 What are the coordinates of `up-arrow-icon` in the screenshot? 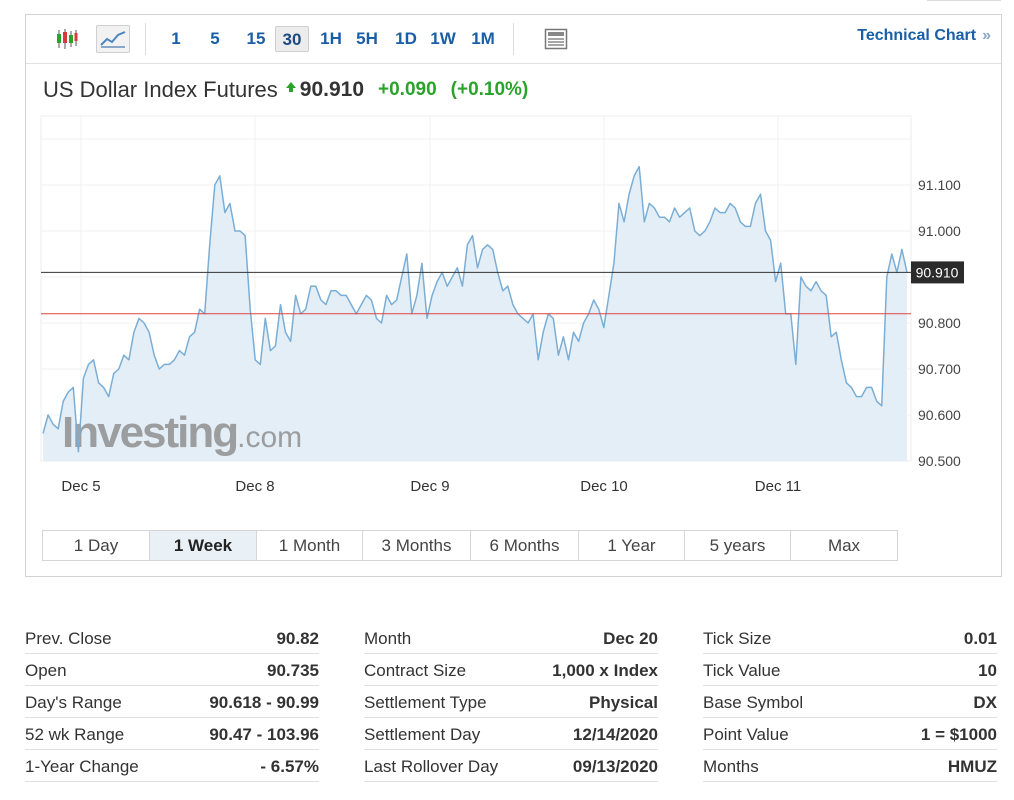 It's located at (290, 88).